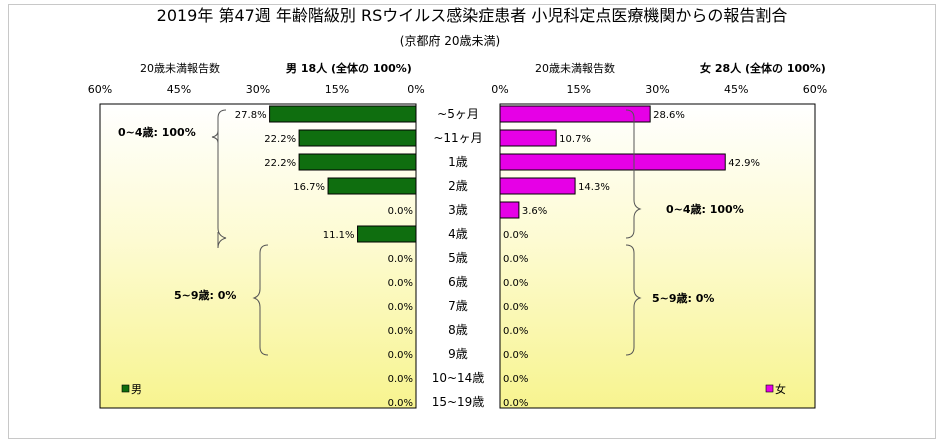 The height and width of the screenshot is (443, 944). I want to click on right-axis-tick-label: 0%, so click(499, 89).